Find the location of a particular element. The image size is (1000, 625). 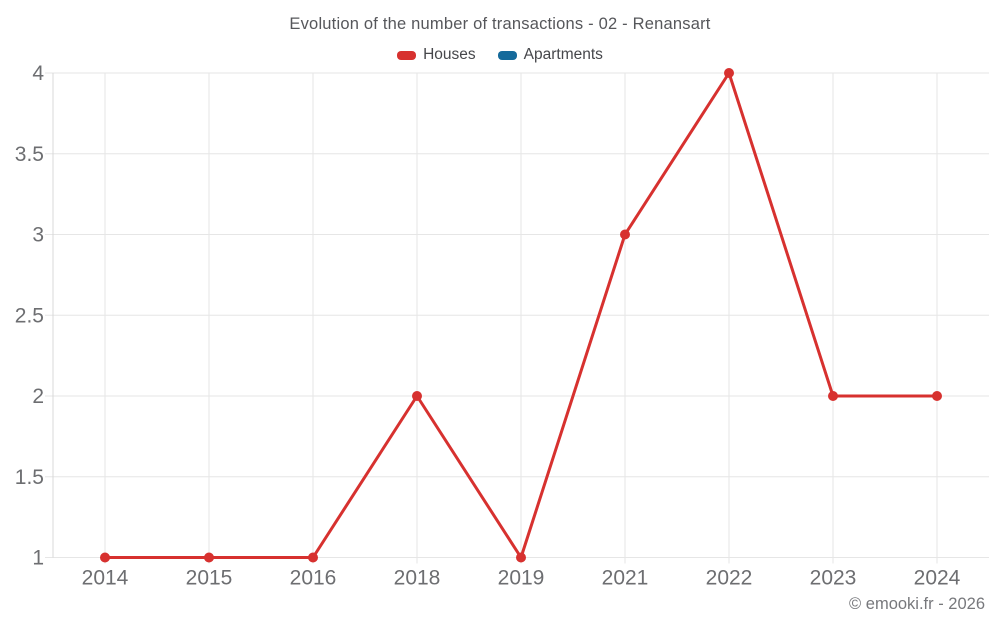

y-tick-label: 2.5 is located at coordinates (29, 315).